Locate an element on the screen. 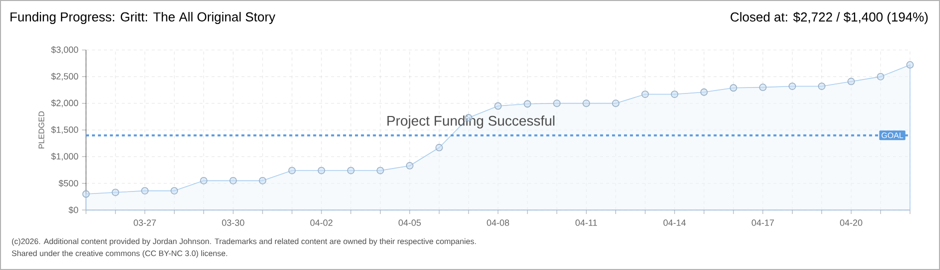 Image resolution: width=940 pixels, height=270 pixels. y-tick-label: $1,500 is located at coordinates (64, 130).